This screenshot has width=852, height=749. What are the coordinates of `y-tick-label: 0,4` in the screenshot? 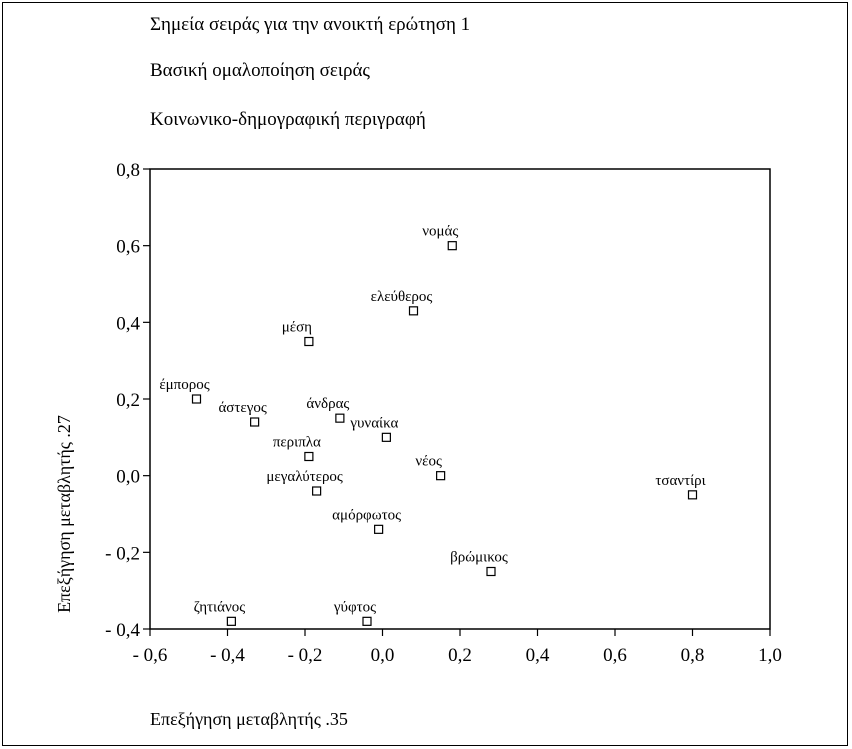 It's located at (128, 323).